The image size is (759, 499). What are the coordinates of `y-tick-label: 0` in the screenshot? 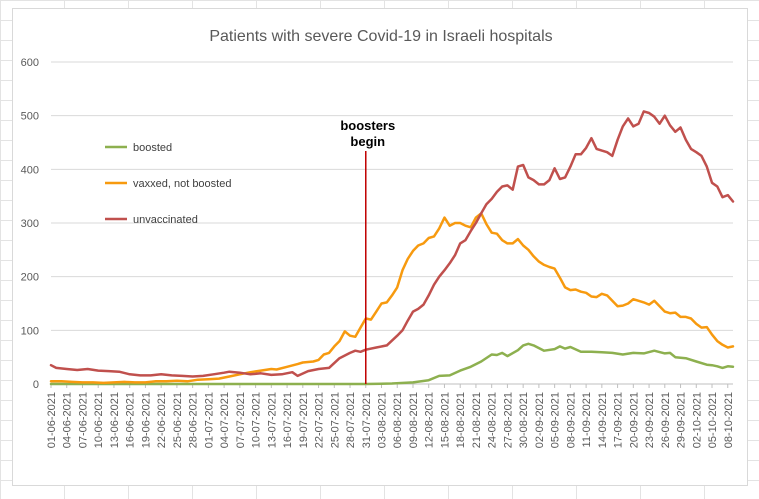 It's located at (36, 385).